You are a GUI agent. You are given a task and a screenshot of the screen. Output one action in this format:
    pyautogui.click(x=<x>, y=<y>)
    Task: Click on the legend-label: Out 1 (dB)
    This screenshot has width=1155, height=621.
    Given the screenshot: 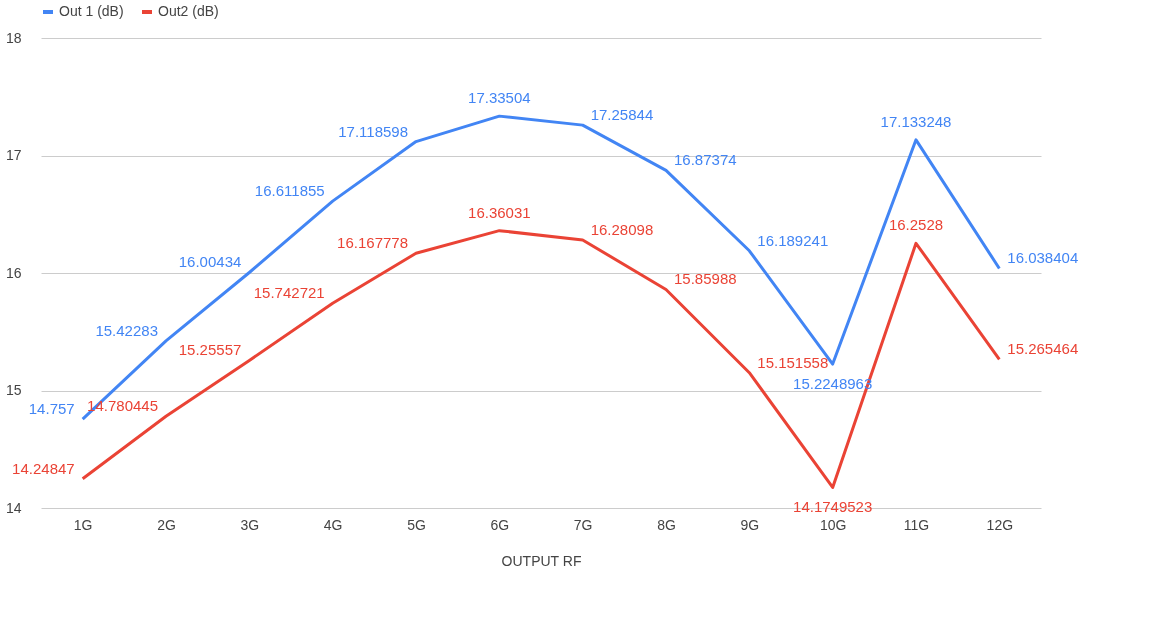 What is the action you would take?
    pyautogui.click(x=91, y=11)
    